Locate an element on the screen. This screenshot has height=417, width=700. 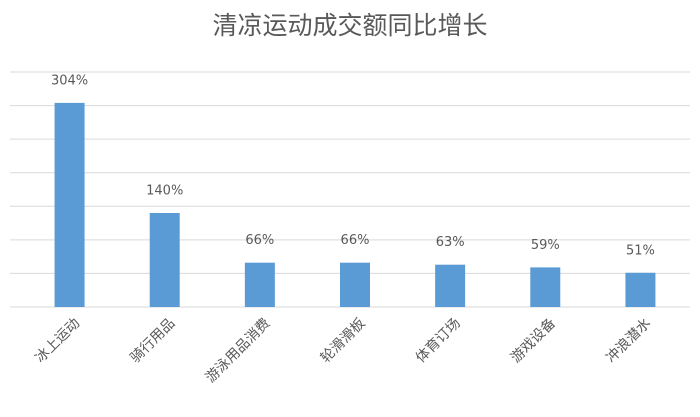
value-label: 304% is located at coordinates (69, 80).